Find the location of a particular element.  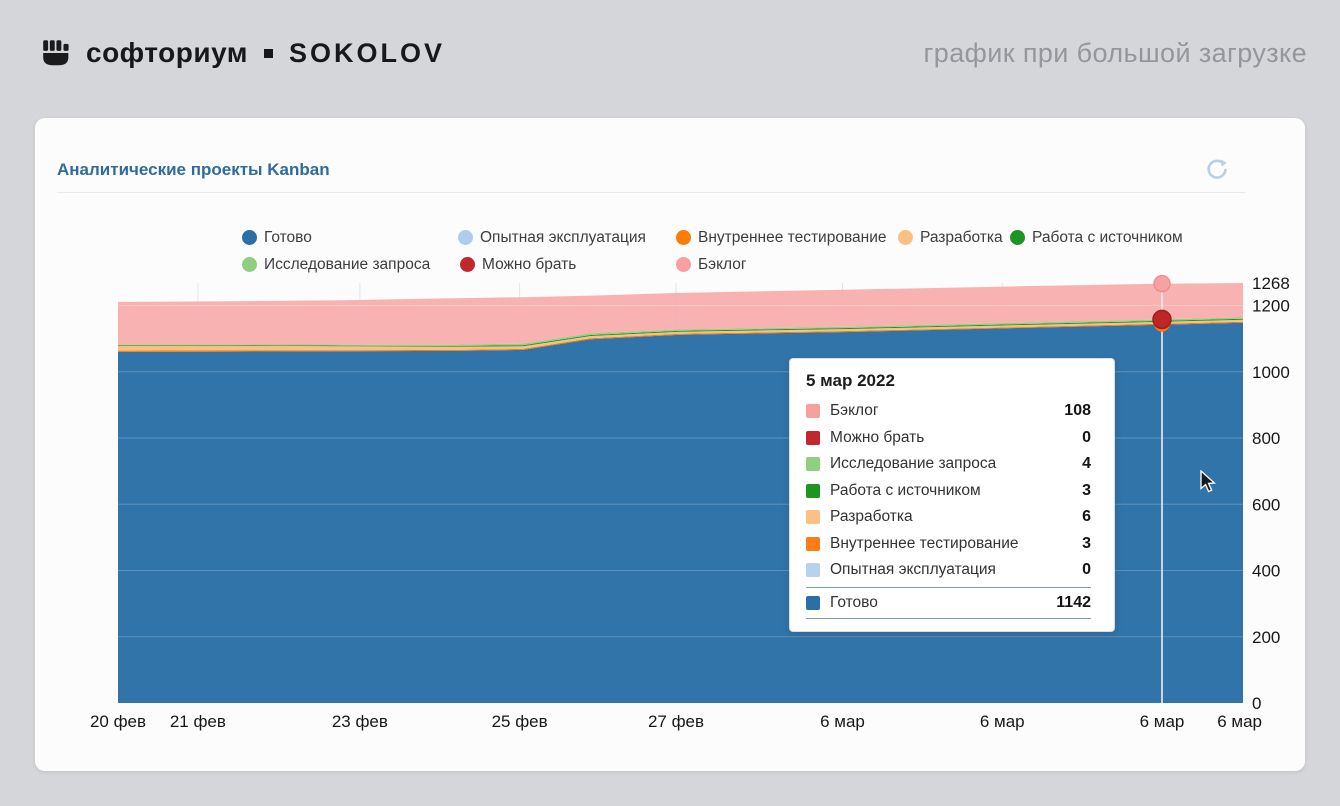

legend-label: Внутреннее тестирование is located at coordinates (792, 237).